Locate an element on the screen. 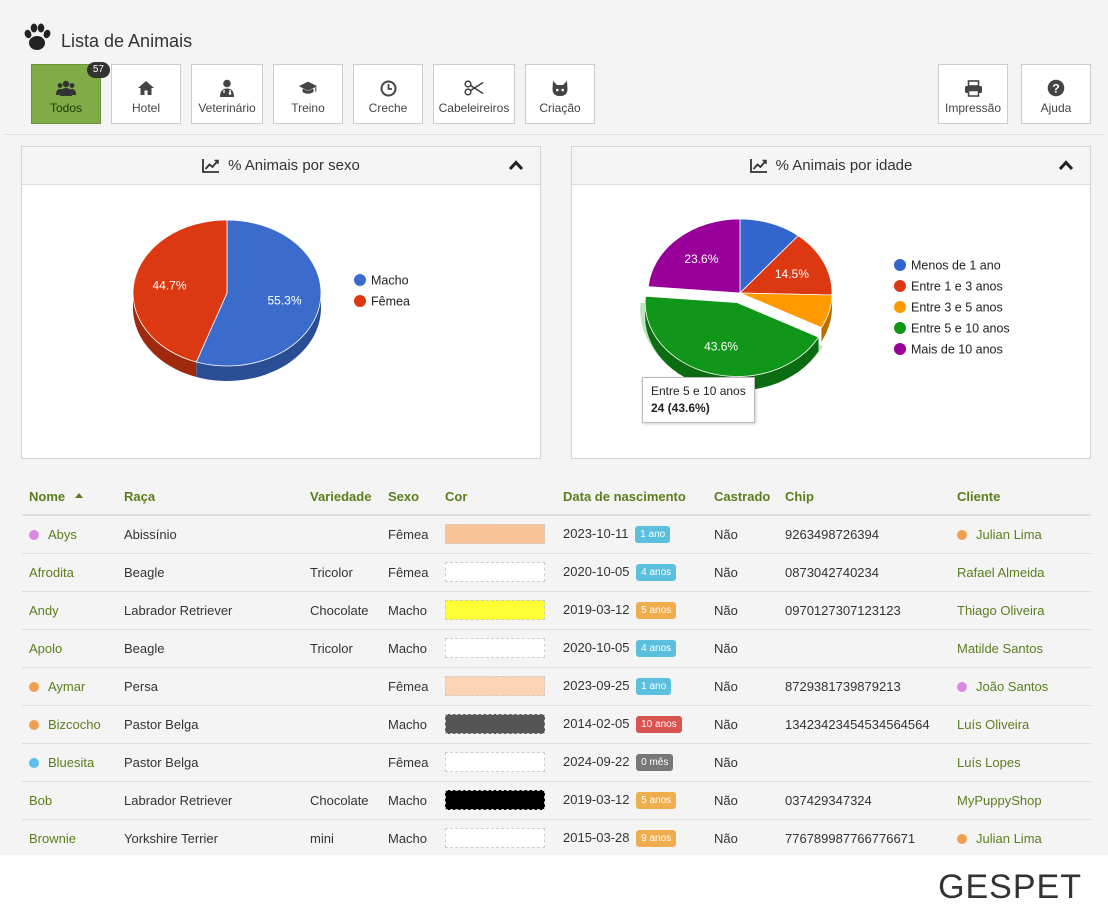  cell-cliente: Luís Oliveira is located at coordinates (1020, 724).